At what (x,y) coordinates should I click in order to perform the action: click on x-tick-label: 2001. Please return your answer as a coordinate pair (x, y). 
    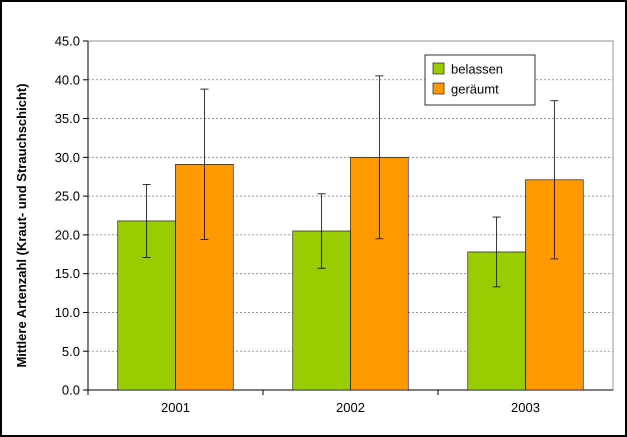
    Looking at the image, I should click on (175, 407).